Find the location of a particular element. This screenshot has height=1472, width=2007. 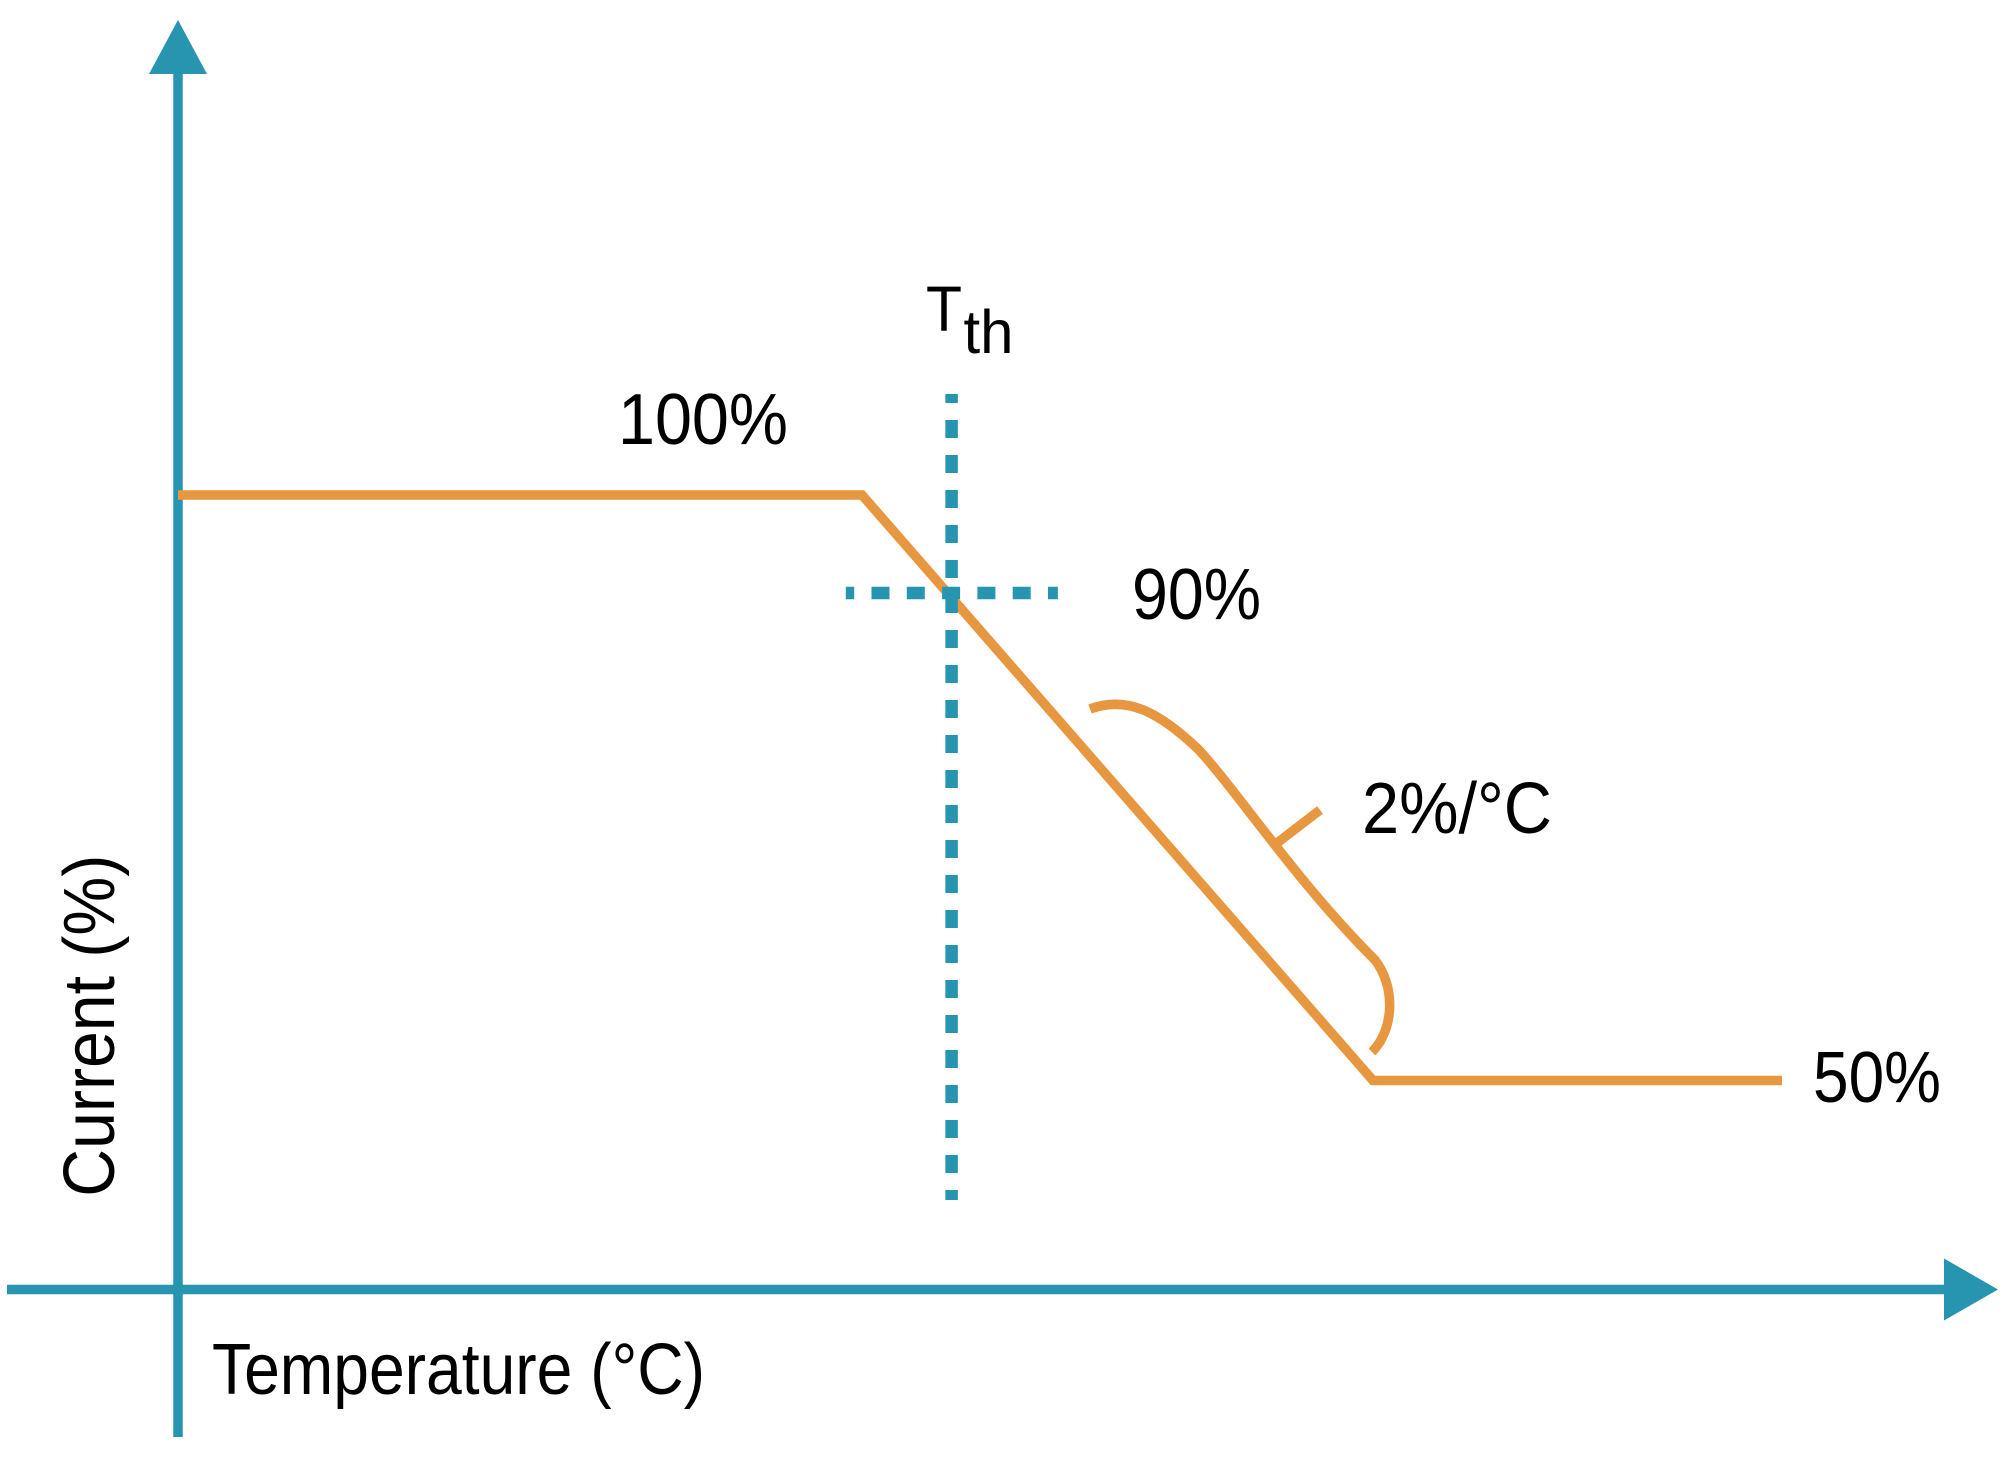

svg-text: 50% is located at coordinates (1877, 1078).